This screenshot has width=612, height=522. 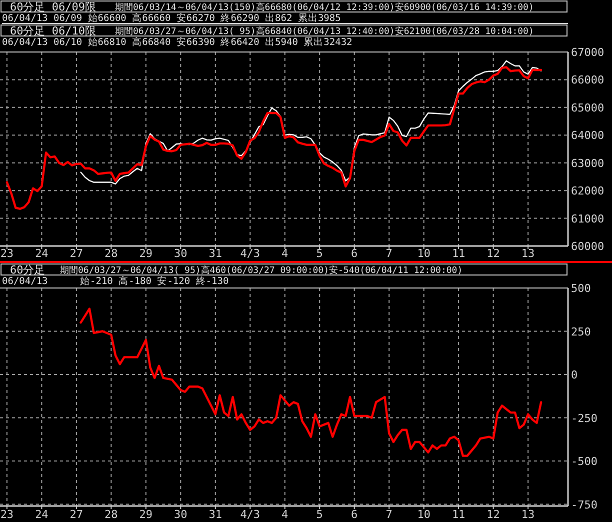 I want to click on text: 期間06/03/27～06/04/13( 95)高460(06/03/27 09:00:00)安-540(06/04/11 12:00:00), so click(x=261, y=270).